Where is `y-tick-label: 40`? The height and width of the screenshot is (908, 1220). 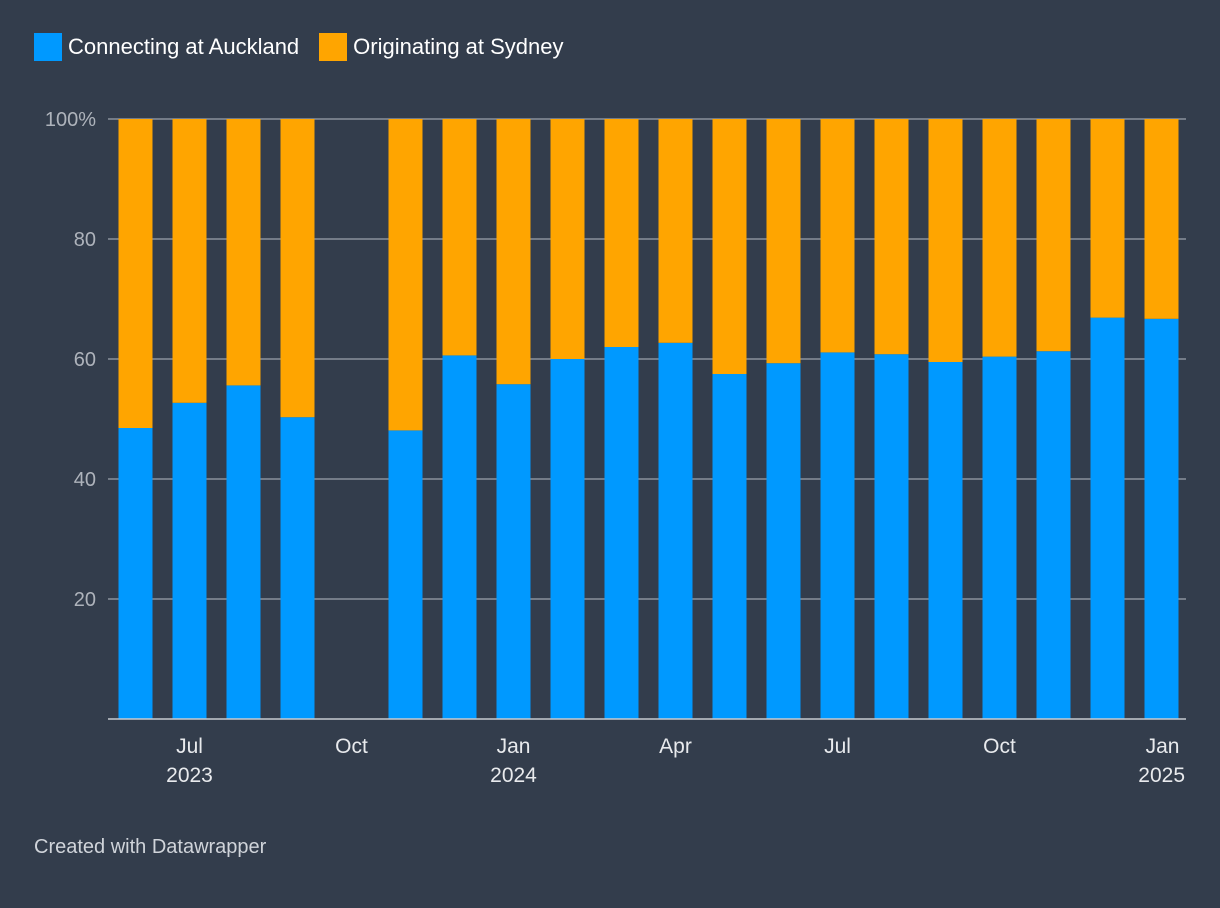
y-tick-label: 40 is located at coordinates (85, 480).